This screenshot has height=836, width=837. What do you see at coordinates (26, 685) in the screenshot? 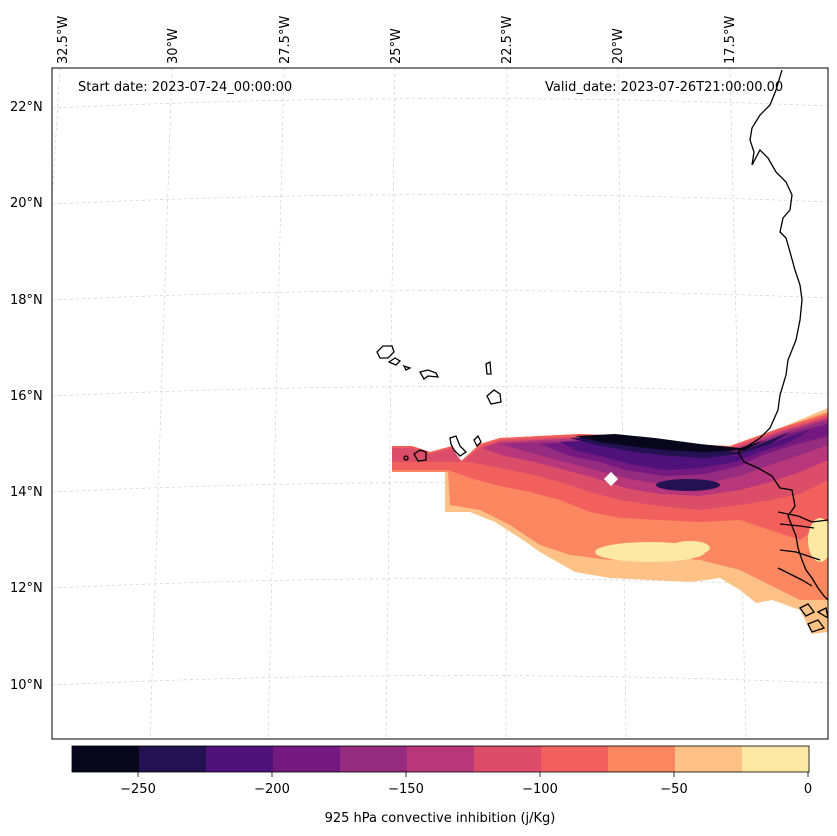
I see `lat-label-10n: 10°N` at bounding box center [26, 685].